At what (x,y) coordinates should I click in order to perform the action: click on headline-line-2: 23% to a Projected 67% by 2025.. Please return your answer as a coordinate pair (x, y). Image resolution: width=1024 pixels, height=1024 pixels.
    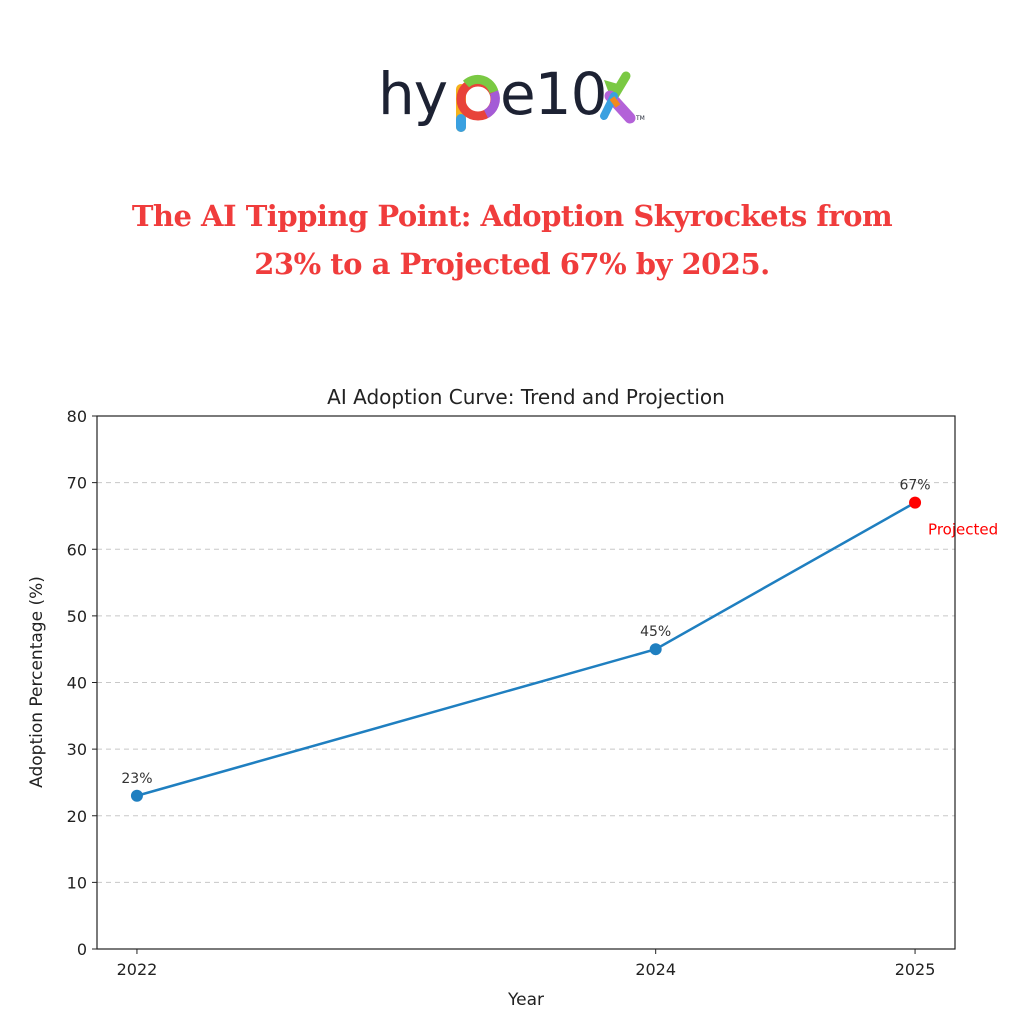
    Looking at the image, I should click on (512, 264).